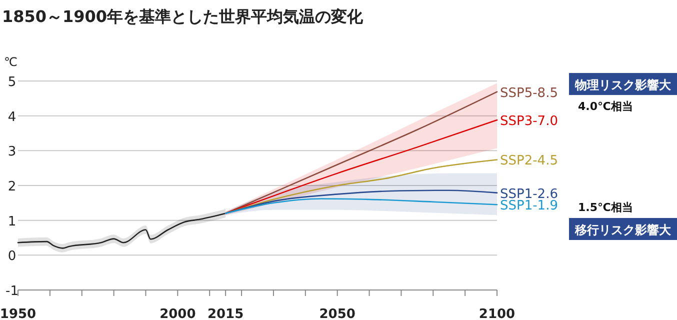 The height and width of the screenshot is (320, 677). Describe the element at coordinates (183, 16) in the screenshot. I see `chart-title: 1850～1900年を基準とした世界平均気温の変化` at that location.